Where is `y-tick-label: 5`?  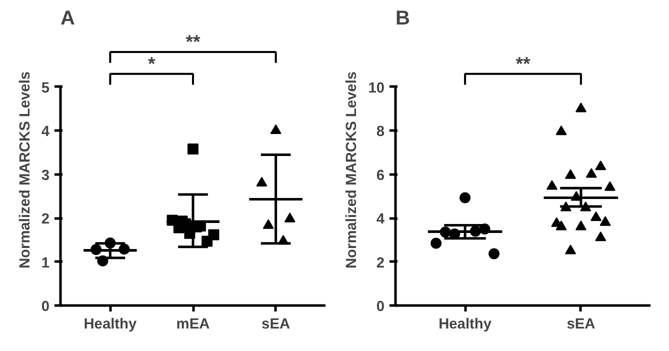
y-tick-label: 5 is located at coordinates (45, 88).